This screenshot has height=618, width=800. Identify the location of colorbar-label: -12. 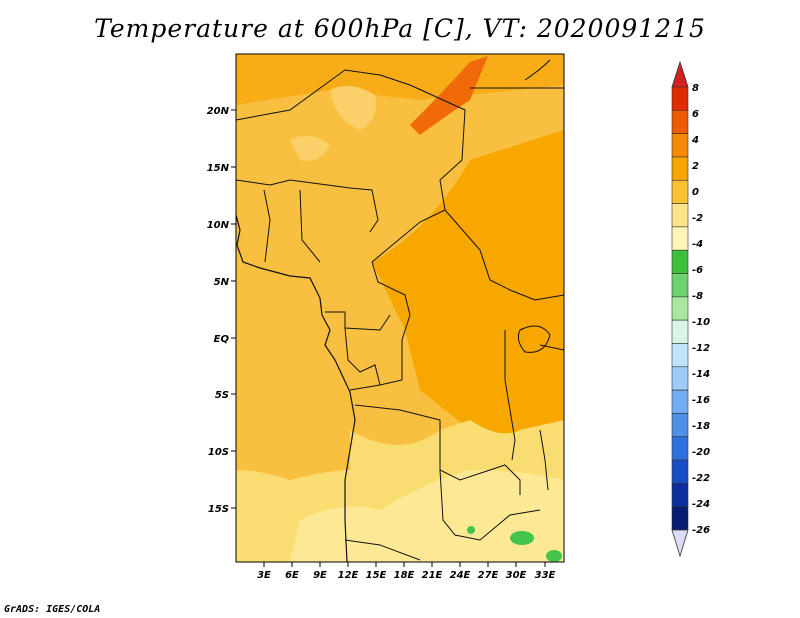
(701, 348).